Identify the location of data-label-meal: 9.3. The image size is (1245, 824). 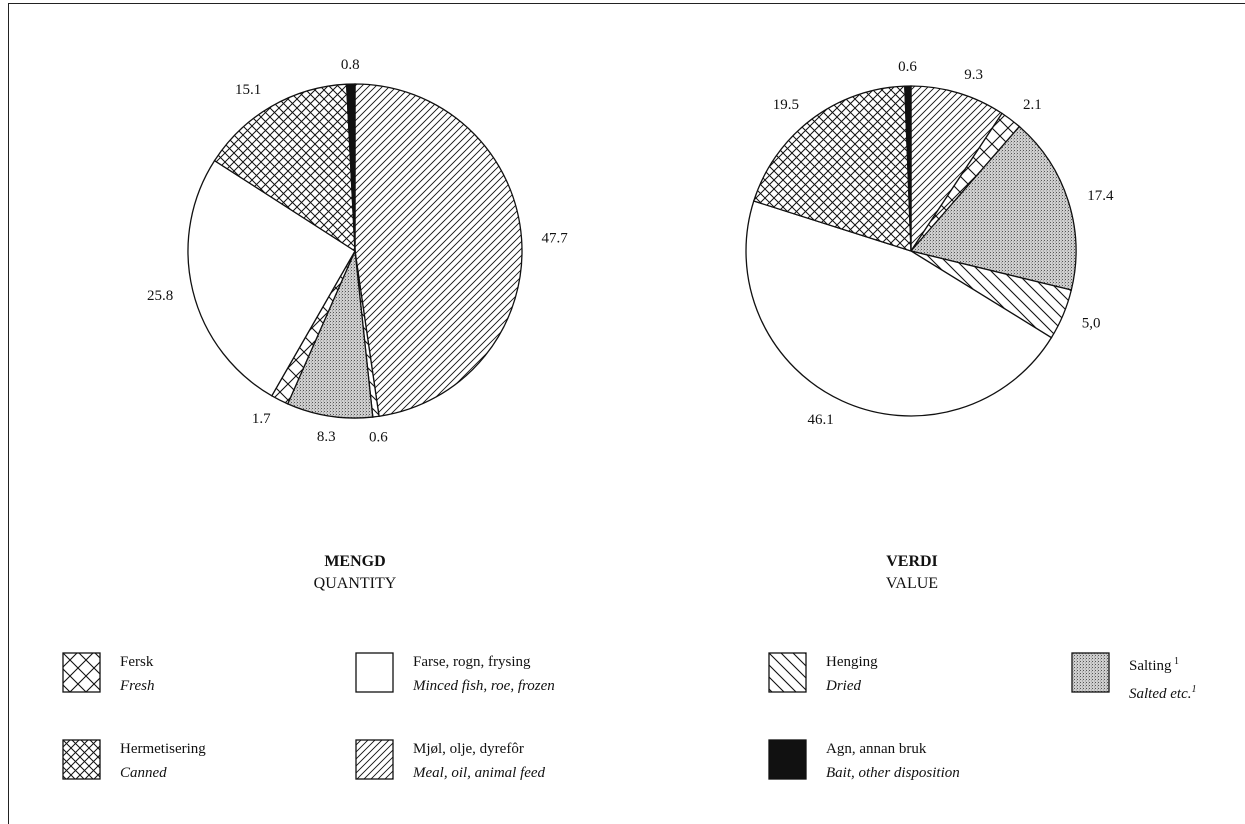
(973, 75).